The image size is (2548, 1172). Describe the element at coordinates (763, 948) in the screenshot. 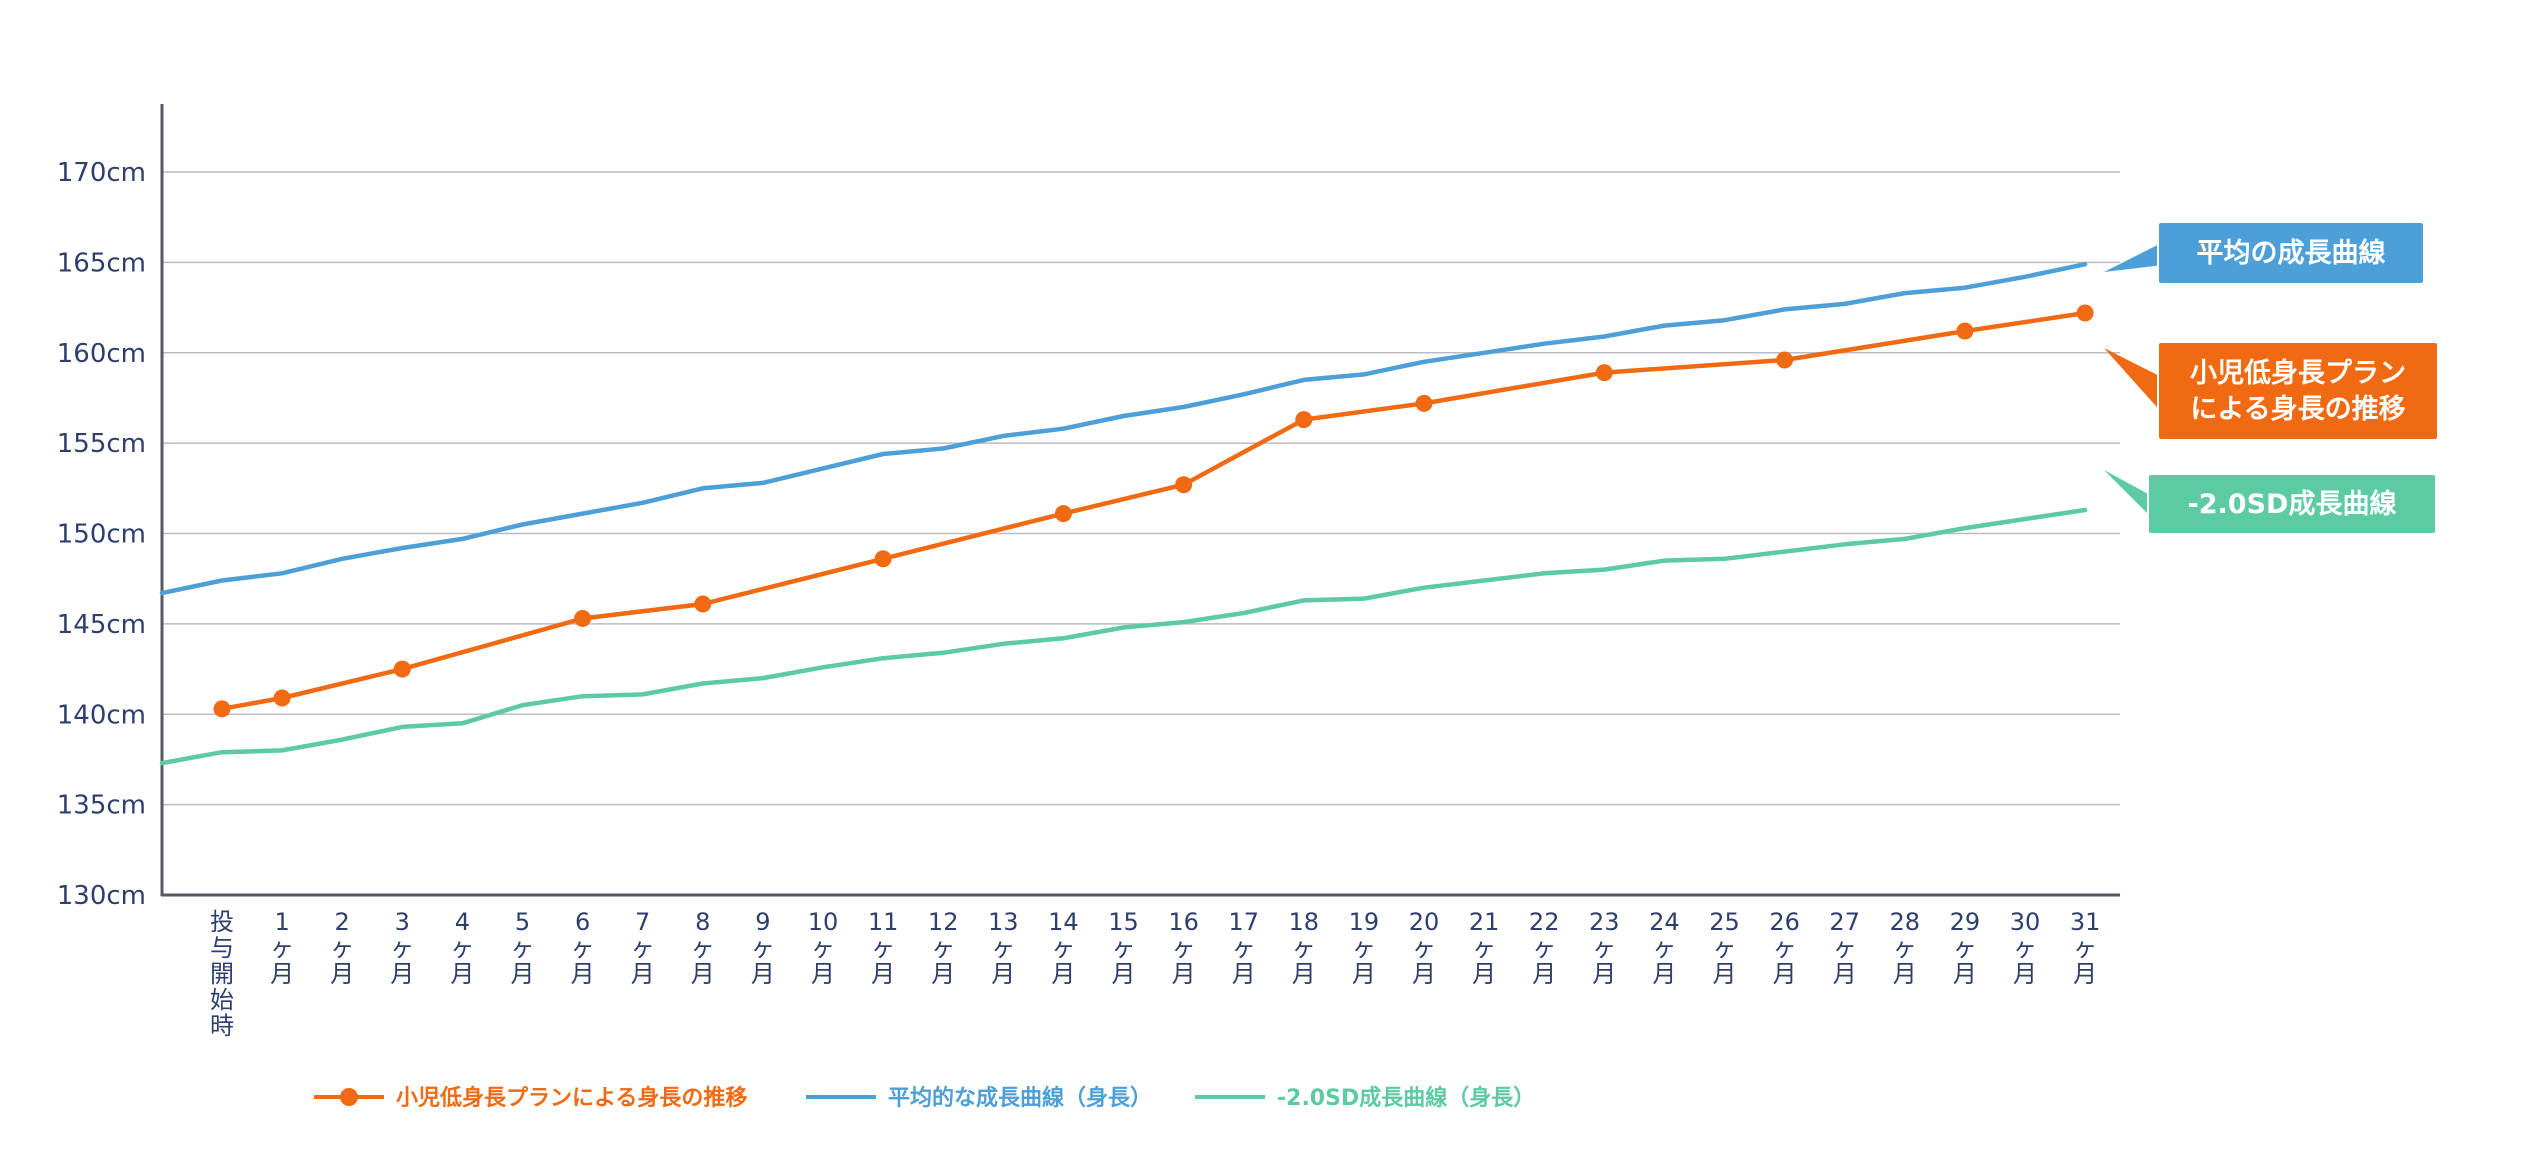

I see `x-tick-label: 9 ヶ月` at that location.